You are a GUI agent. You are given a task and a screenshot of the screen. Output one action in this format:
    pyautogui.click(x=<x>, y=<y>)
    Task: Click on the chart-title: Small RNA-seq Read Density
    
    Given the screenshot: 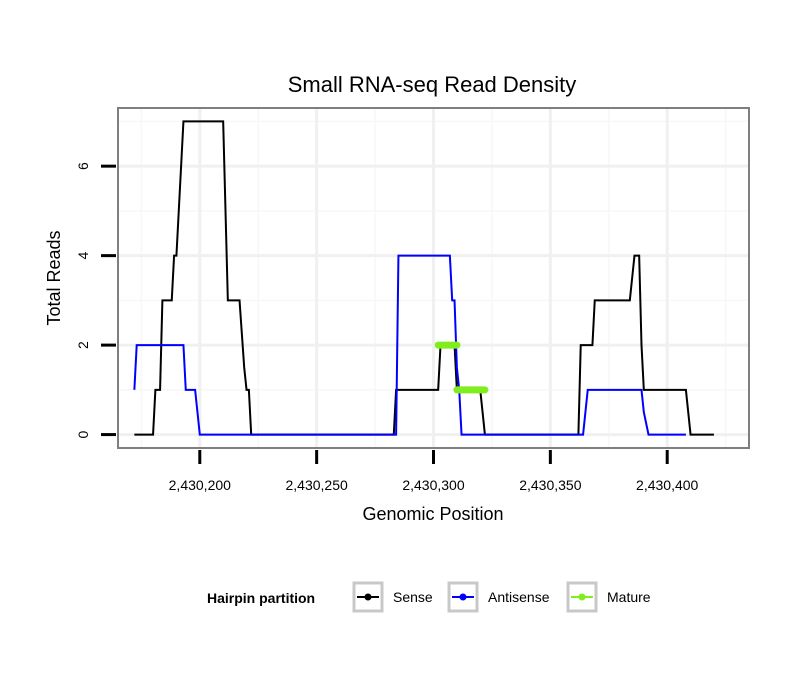 What is the action you would take?
    pyautogui.click(x=432, y=84)
    